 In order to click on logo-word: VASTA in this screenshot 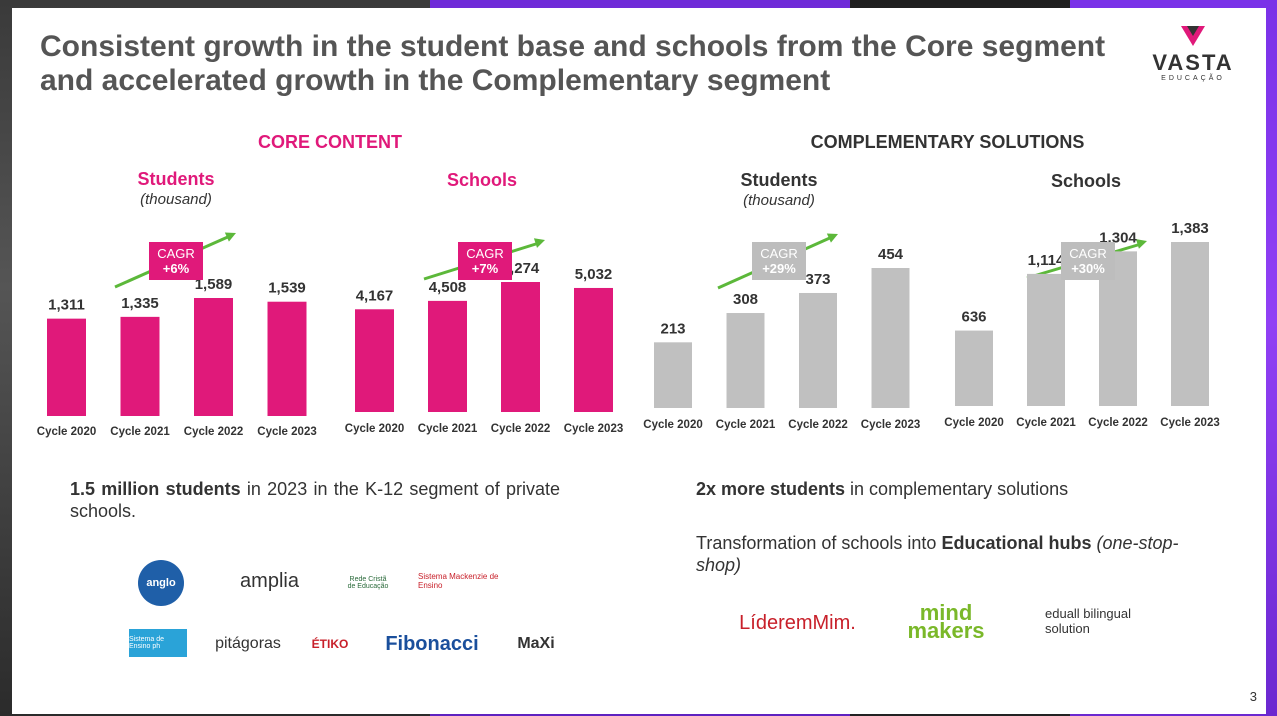, I will do `click(1193, 62)`.